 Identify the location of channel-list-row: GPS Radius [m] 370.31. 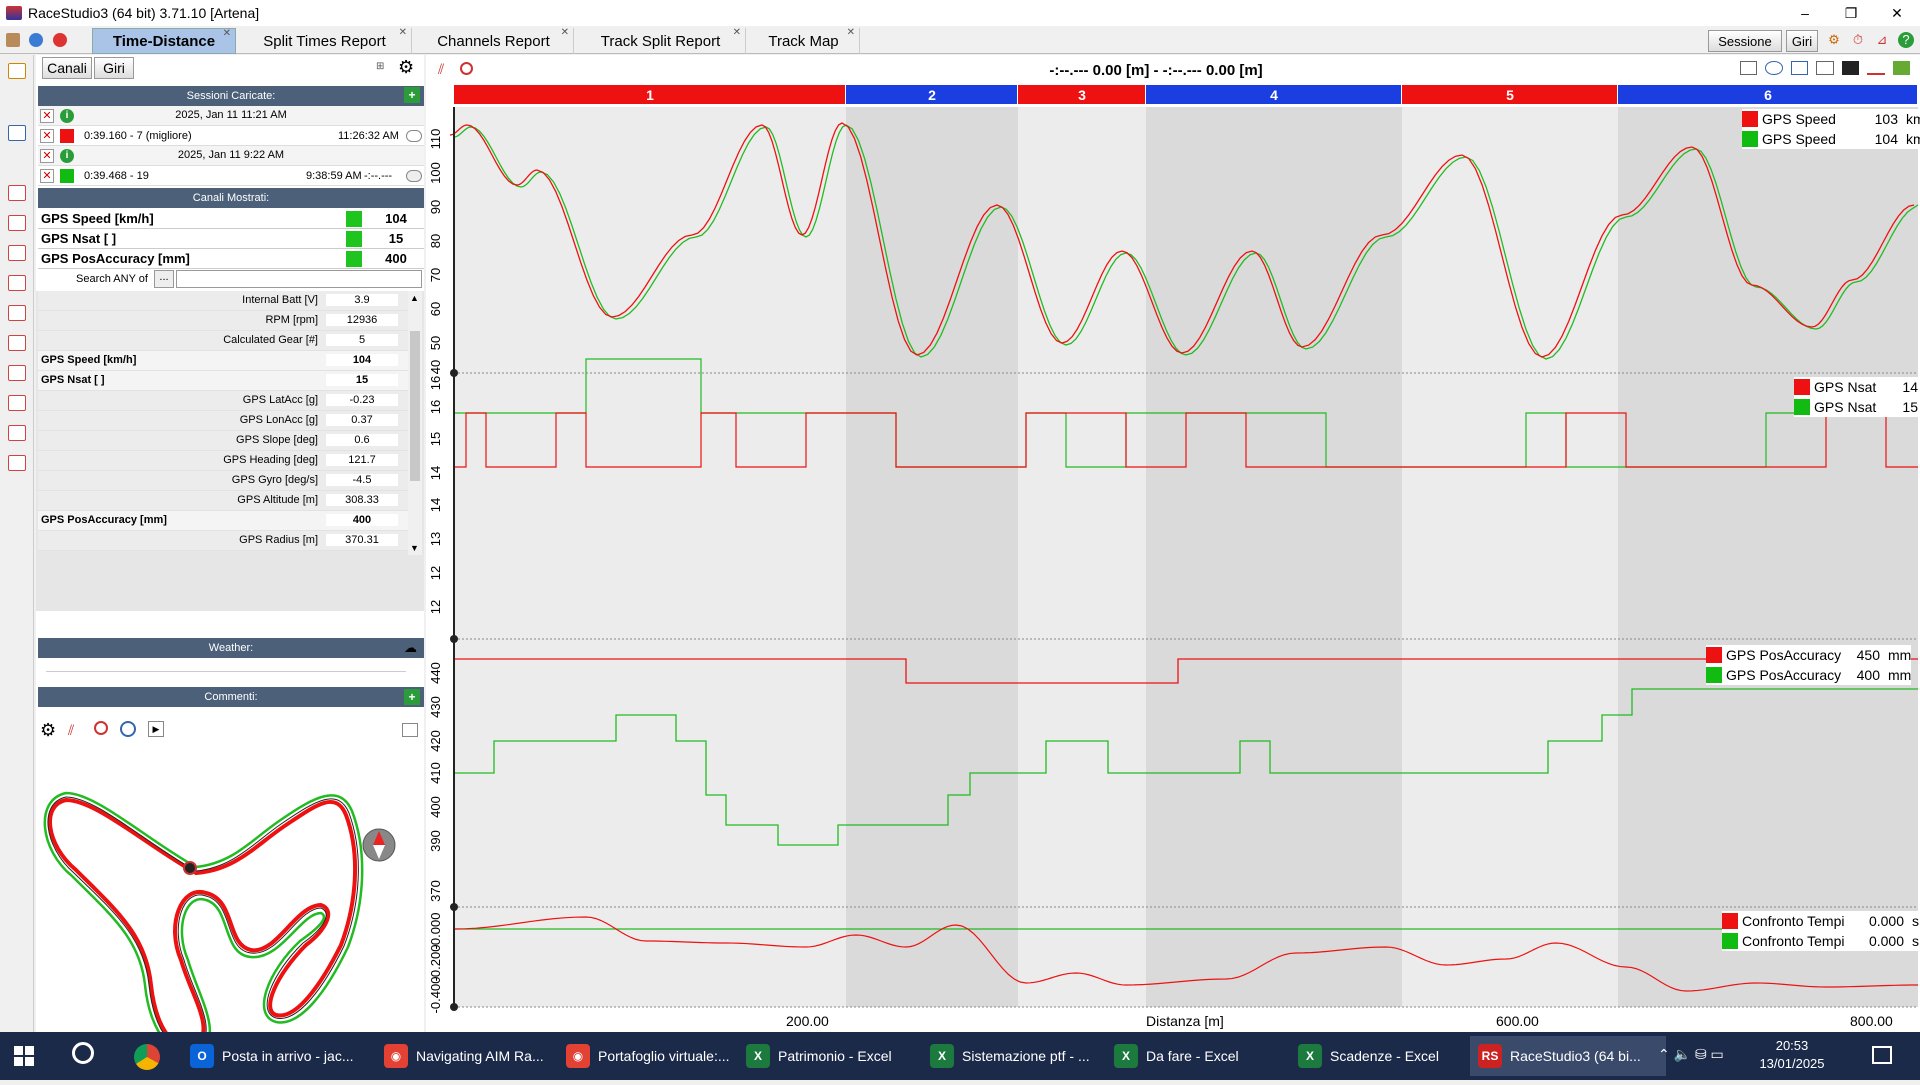
(223, 541).